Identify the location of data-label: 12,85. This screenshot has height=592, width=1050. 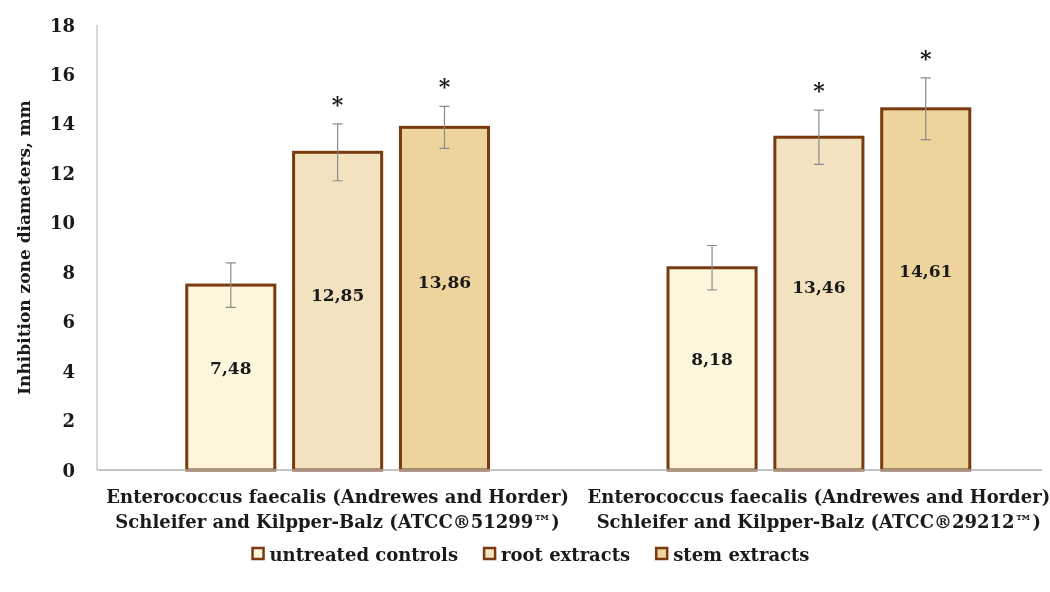
(338, 295).